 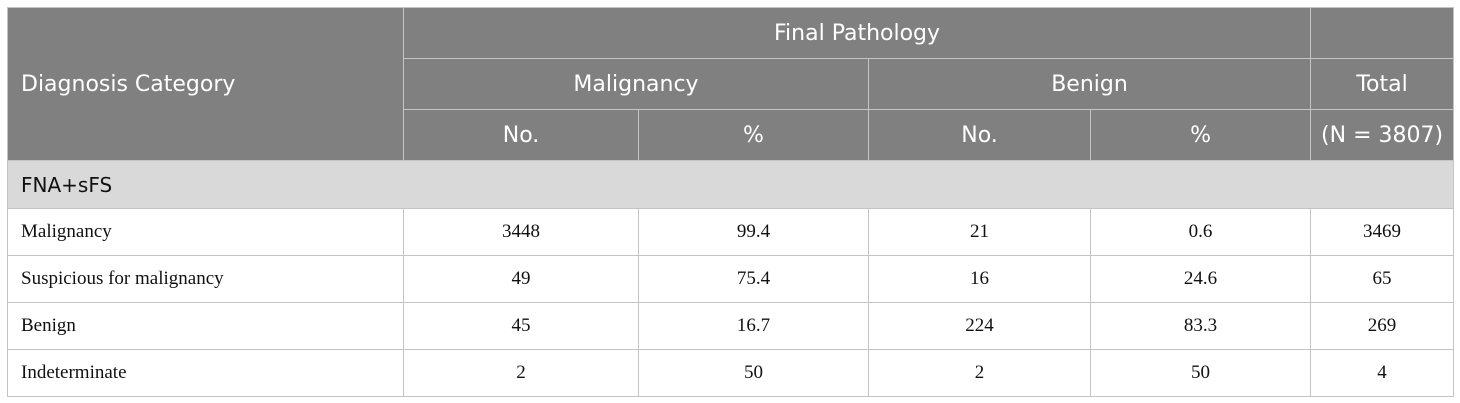 I want to click on header-final-pathology: Final Pathology, so click(x=857, y=33).